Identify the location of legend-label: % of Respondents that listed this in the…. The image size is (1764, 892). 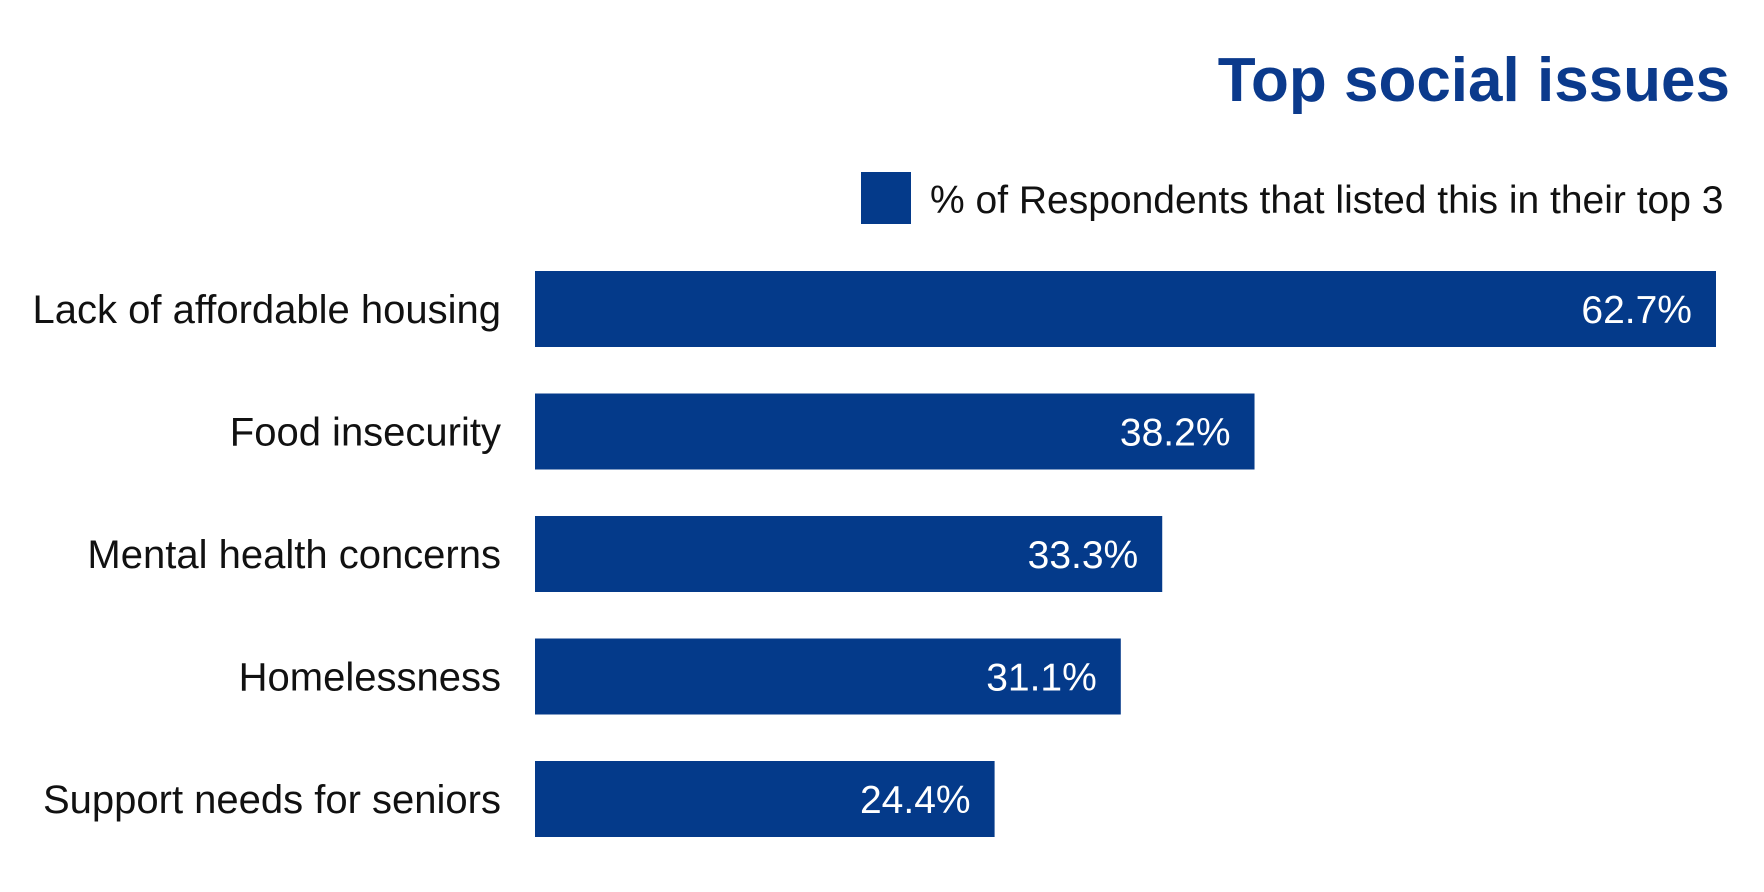
(1326, 200).